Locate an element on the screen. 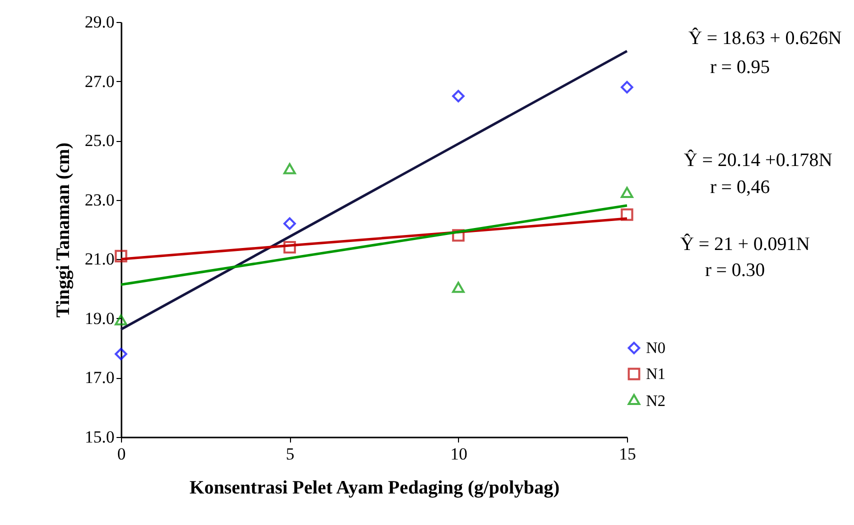 This screenshot has height=525, width=854. x-tick-label: 10 is located at coordinates (459, 454).